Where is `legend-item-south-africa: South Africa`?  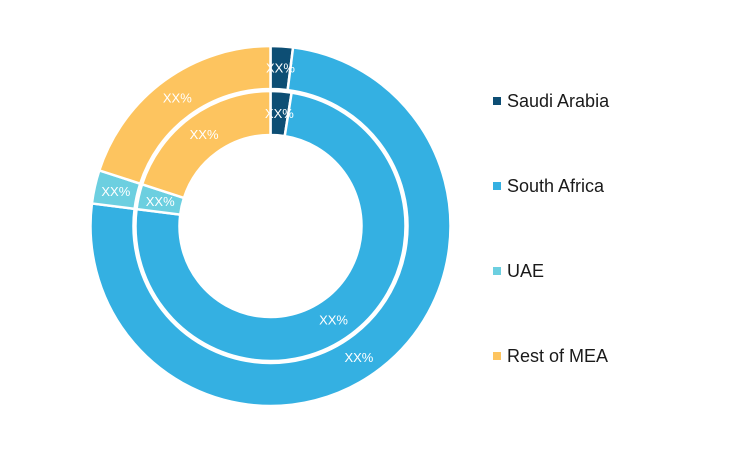 legend-item-south-africa: South Africa is located at coordinates (613, 215).